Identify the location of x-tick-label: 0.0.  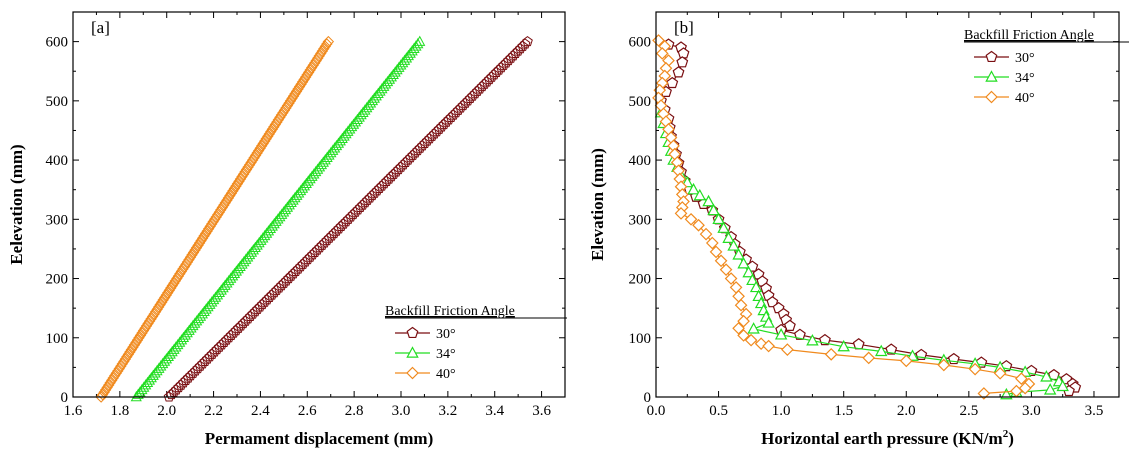
(656, 411).